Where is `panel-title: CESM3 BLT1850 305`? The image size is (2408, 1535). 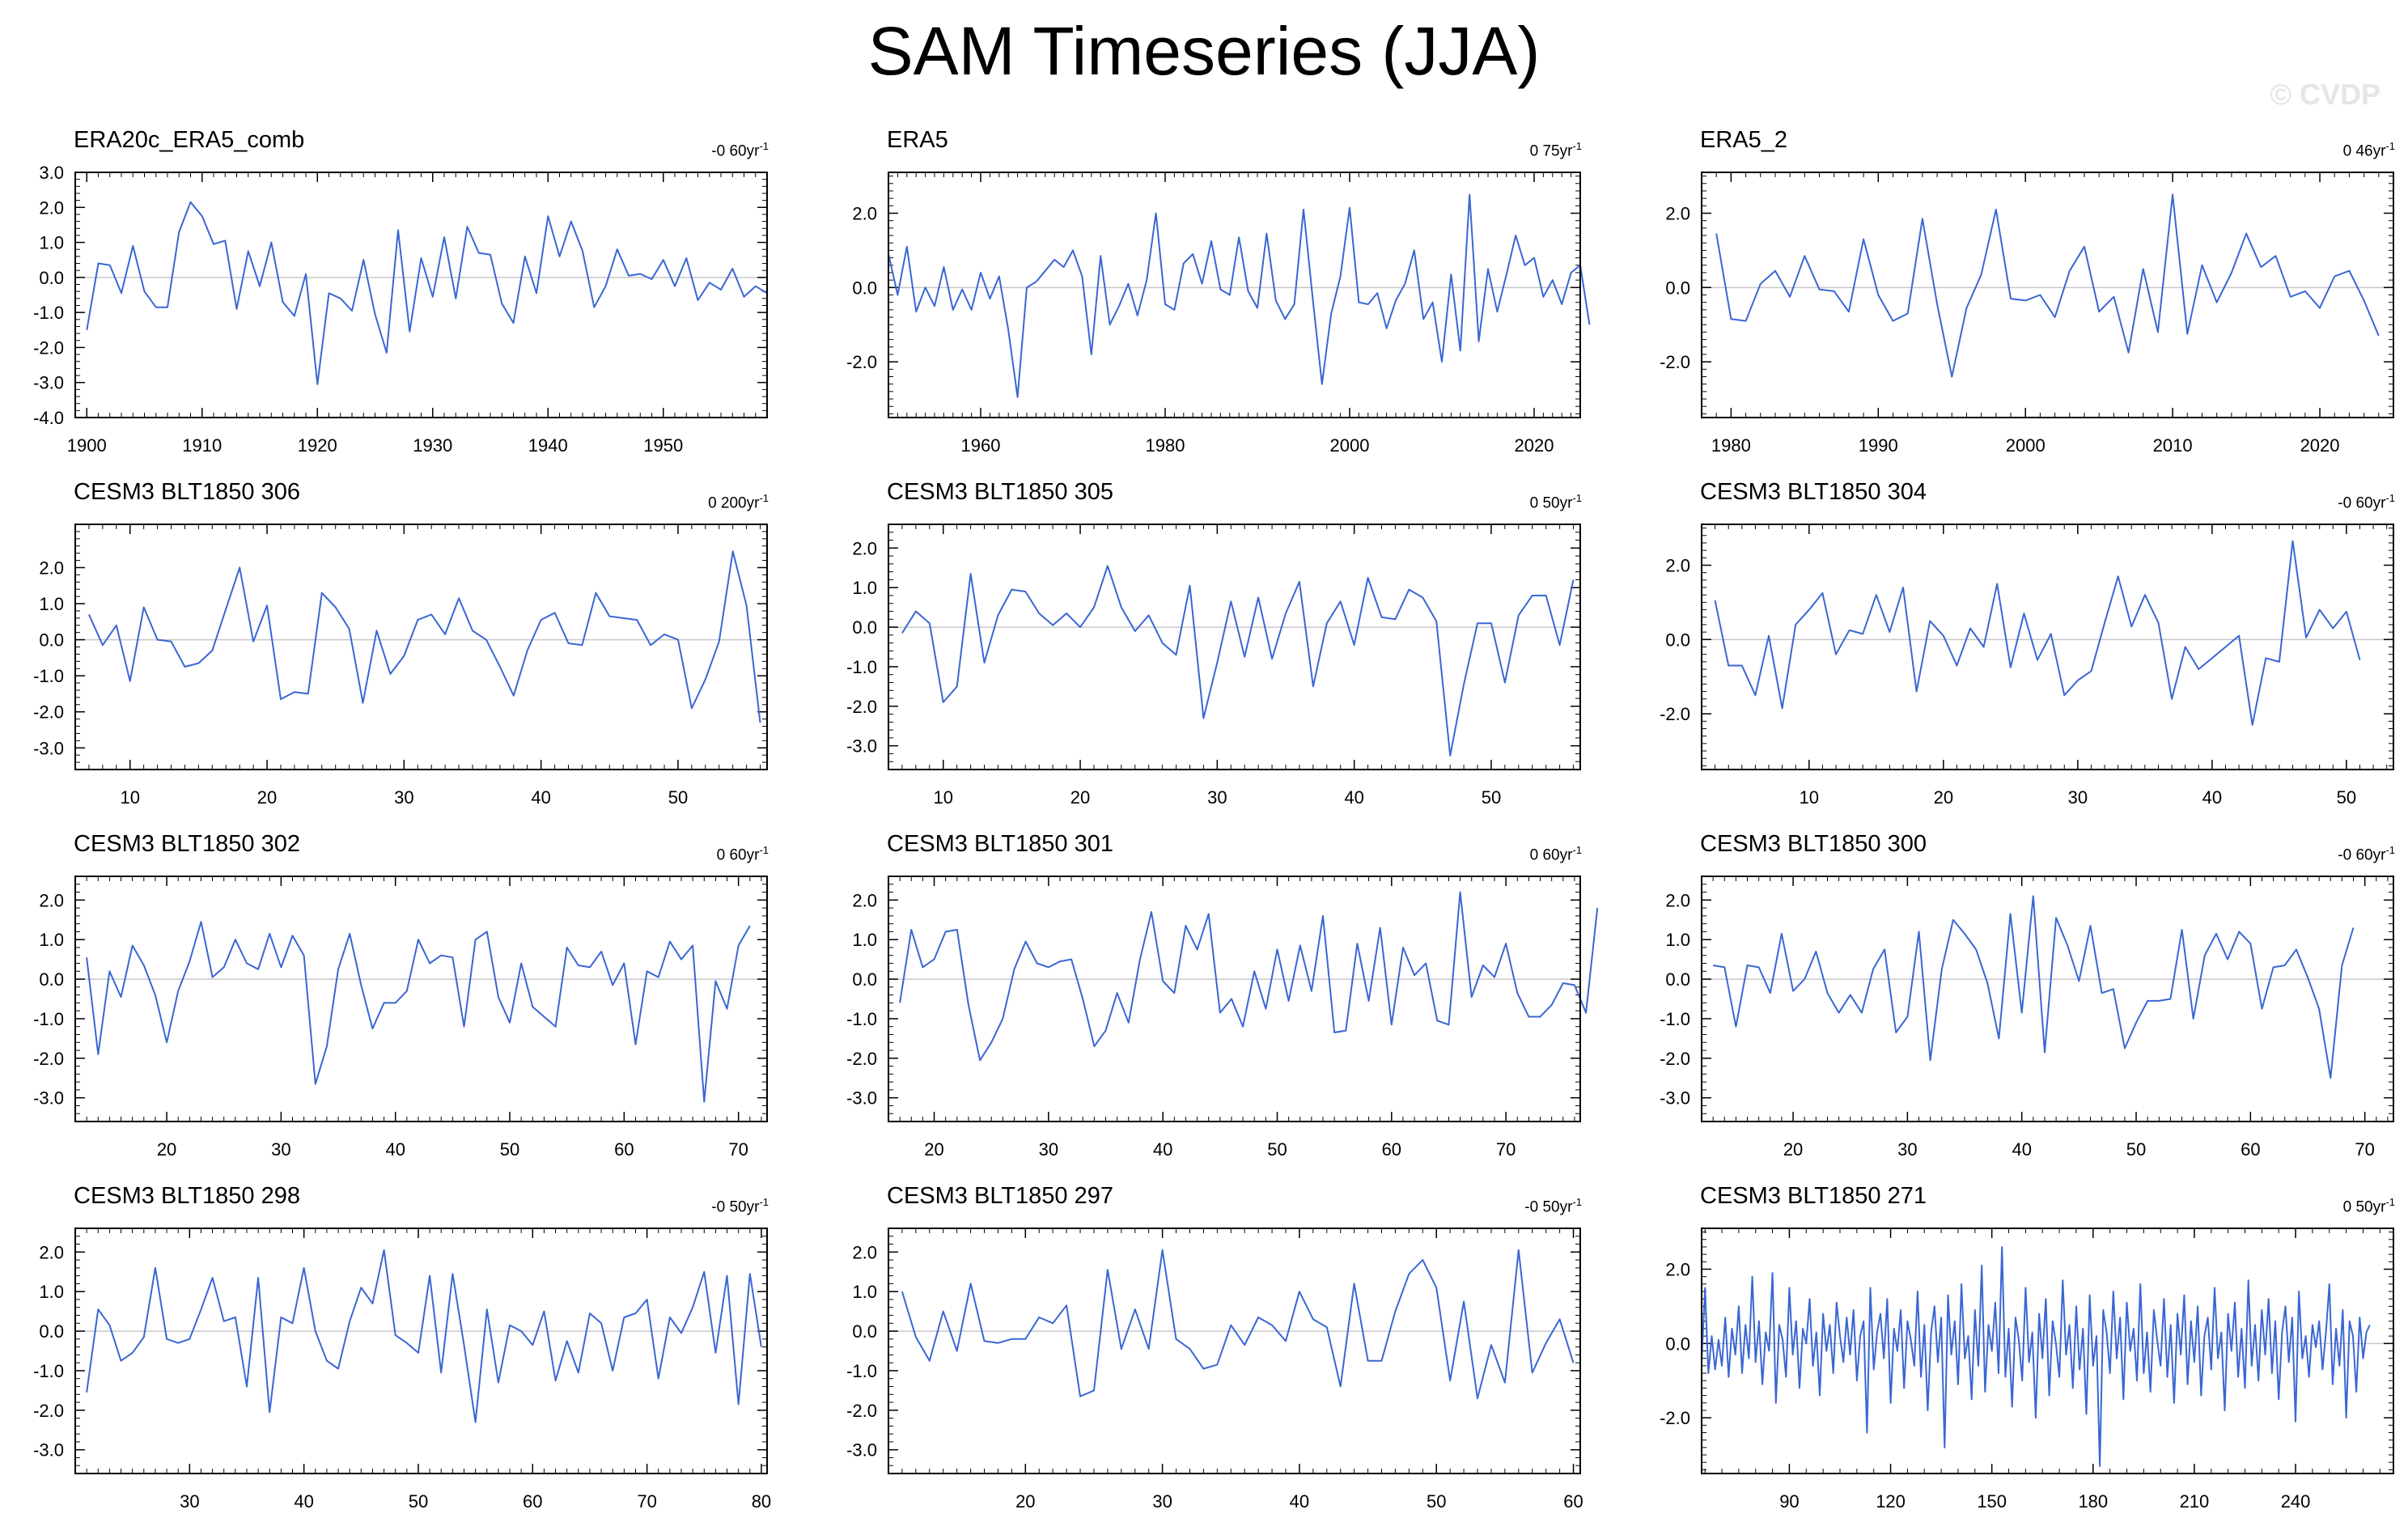 panel-title: CESM3 BLT1850 305 is located at coordinates (1000, 492).